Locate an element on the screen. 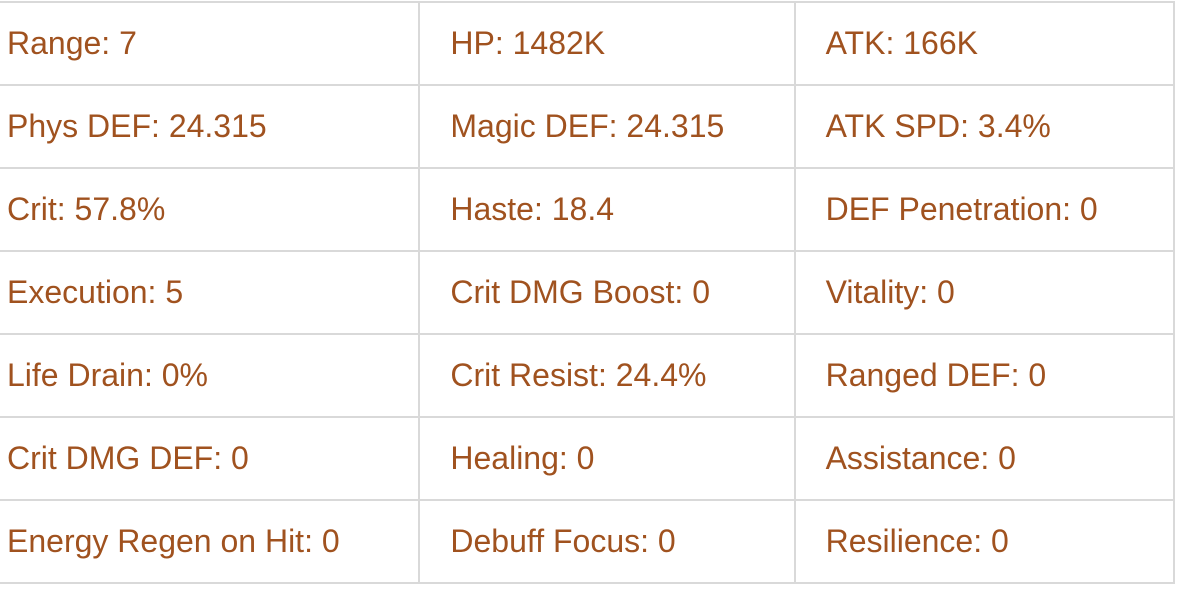  stat-cell: ATK SPD: 3.4% is located at coordinates (984, 126).